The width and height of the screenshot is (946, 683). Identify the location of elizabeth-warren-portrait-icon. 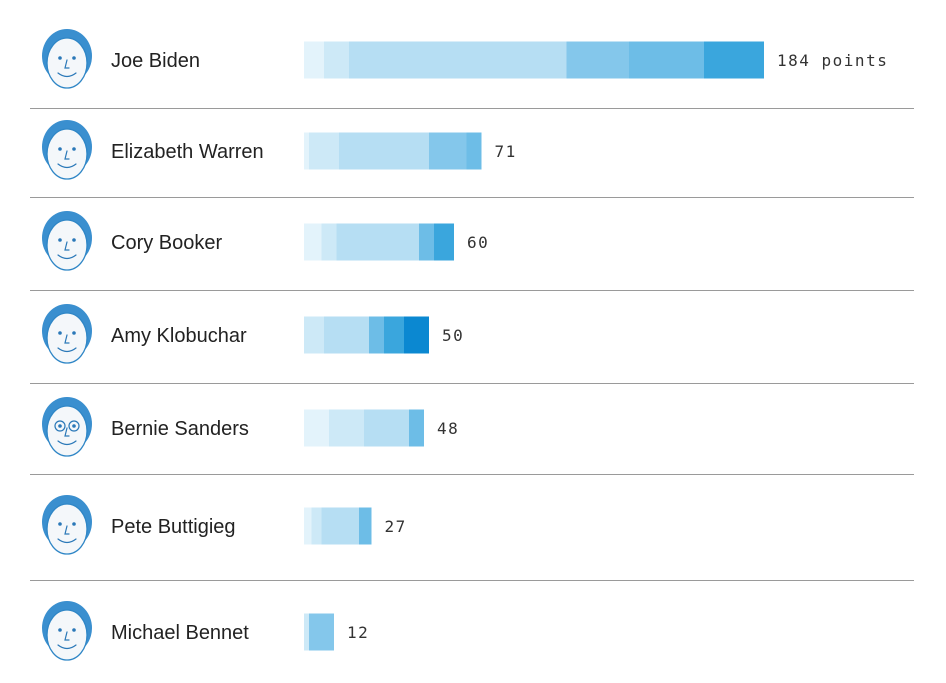
(67, 150).